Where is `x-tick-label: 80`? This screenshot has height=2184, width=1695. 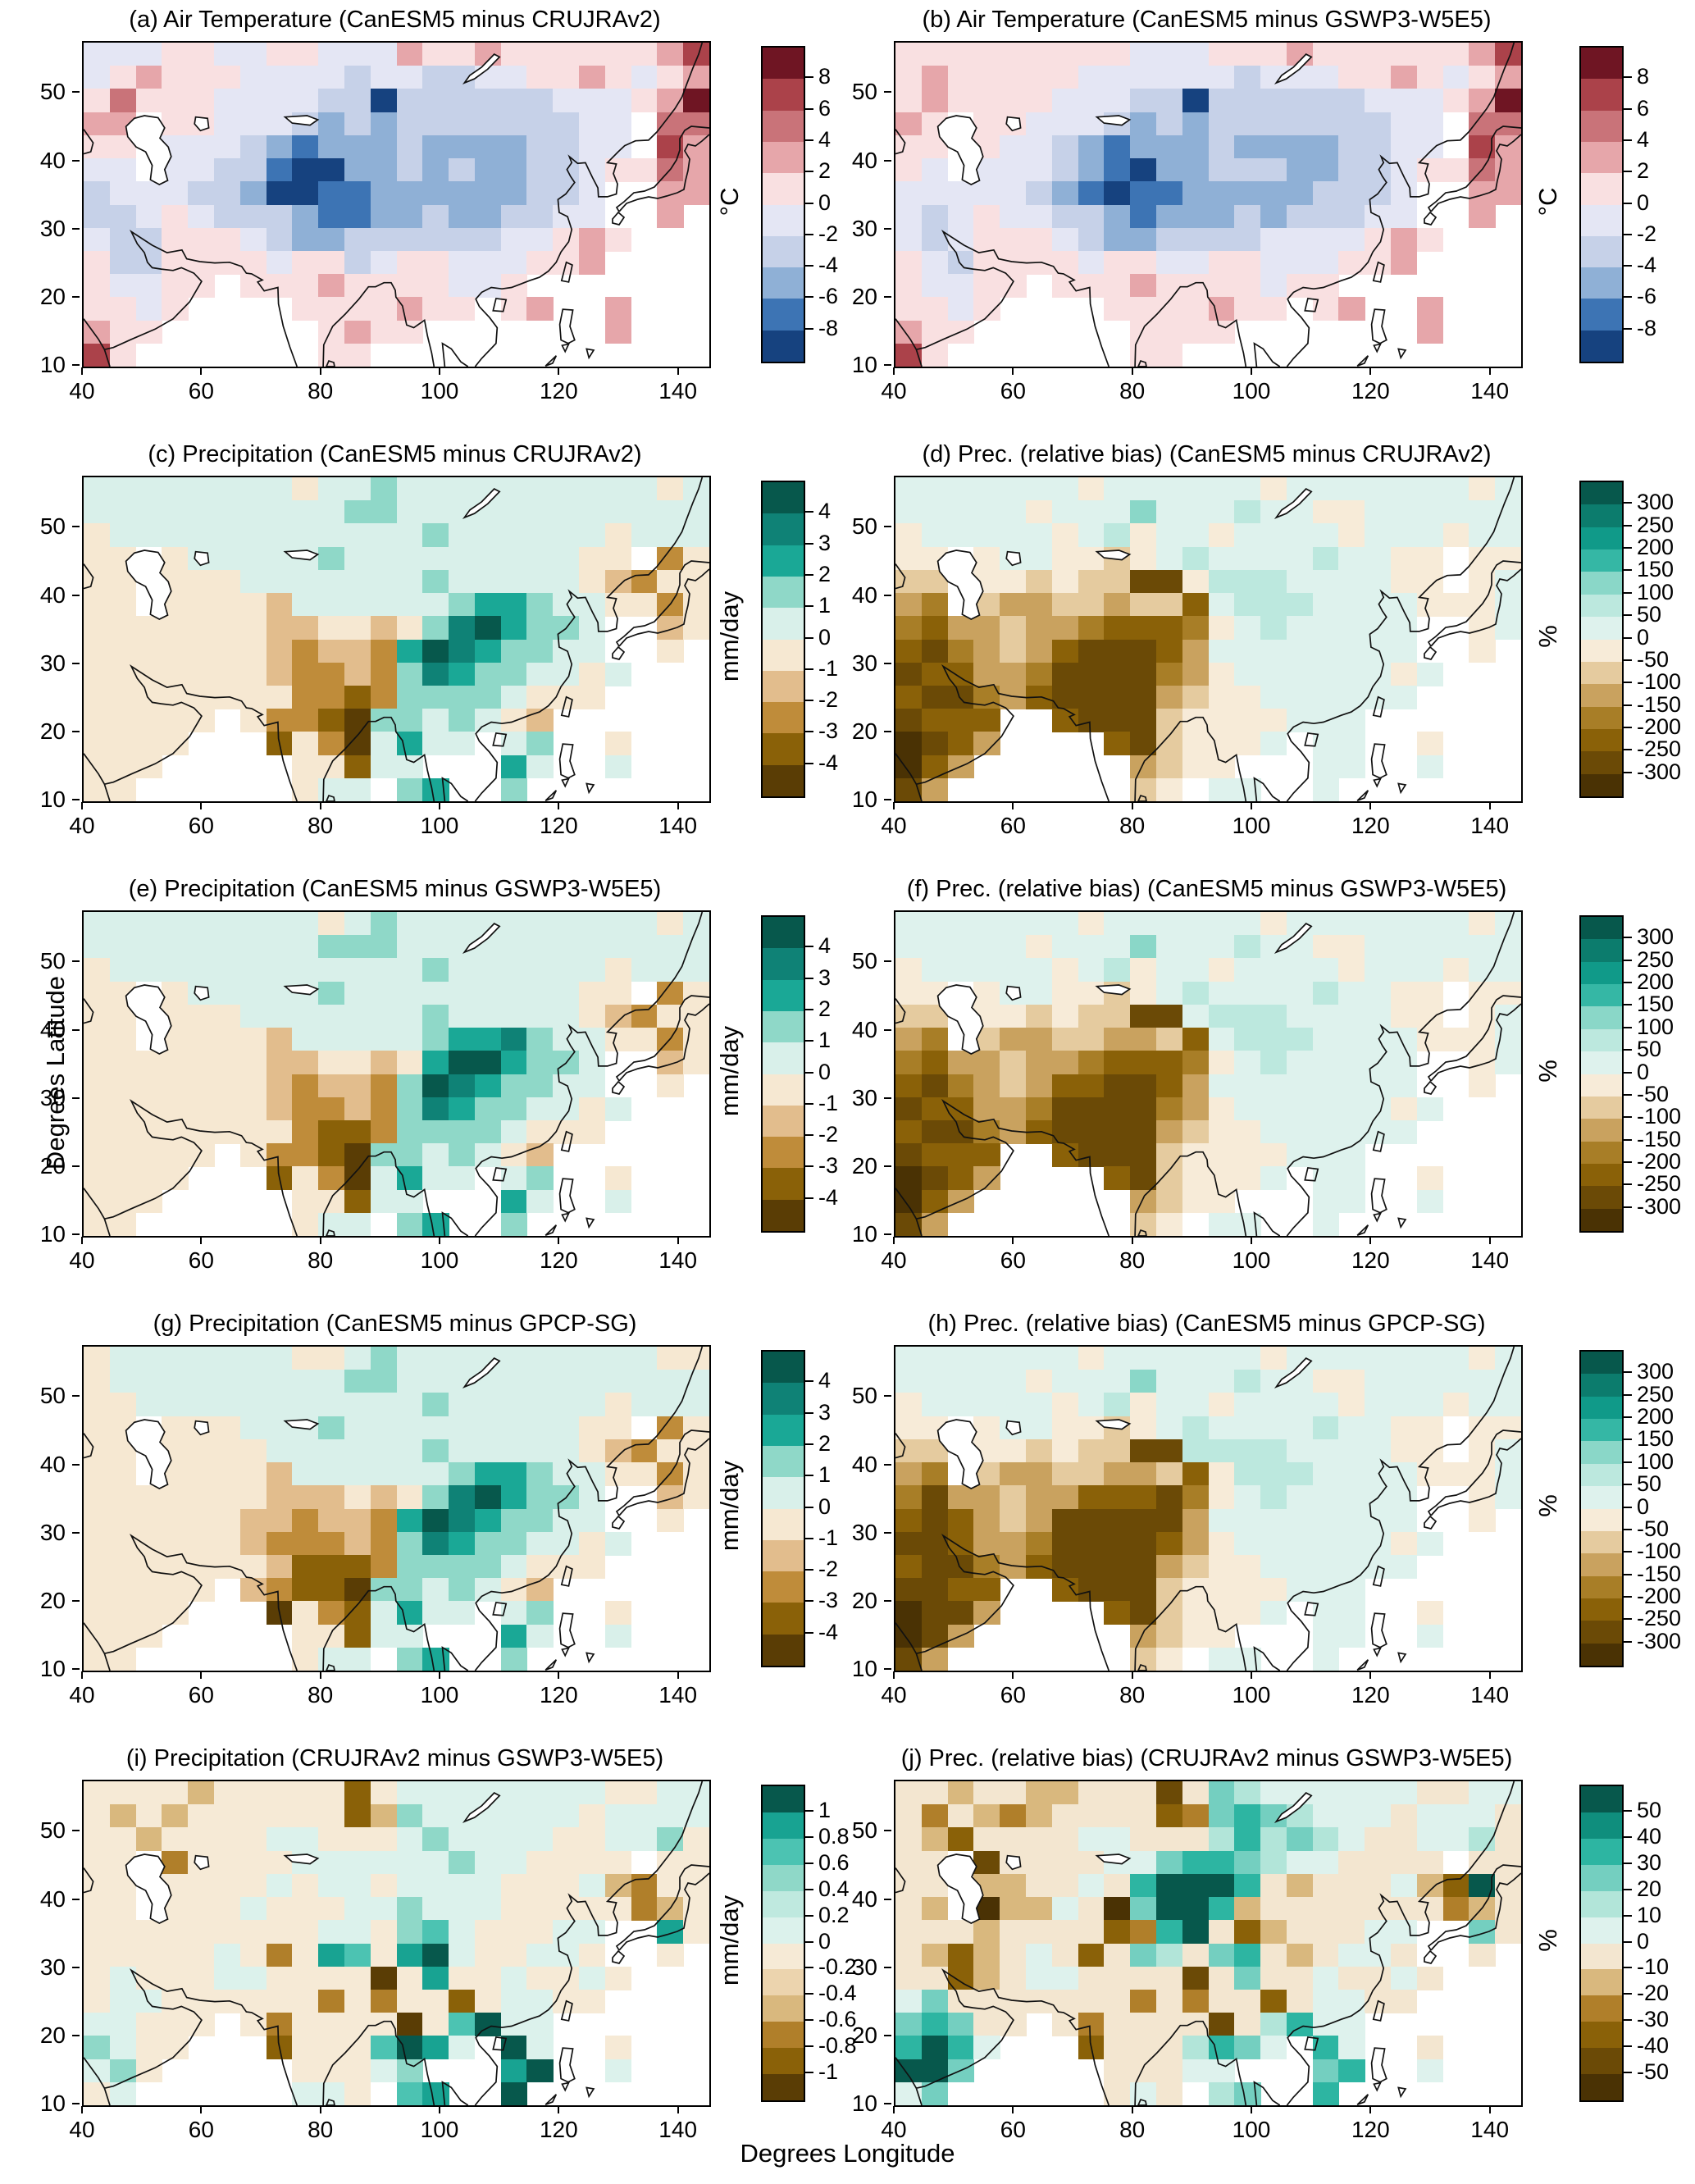 x-tick-label: 80 is located at coordinates (321, 2129).